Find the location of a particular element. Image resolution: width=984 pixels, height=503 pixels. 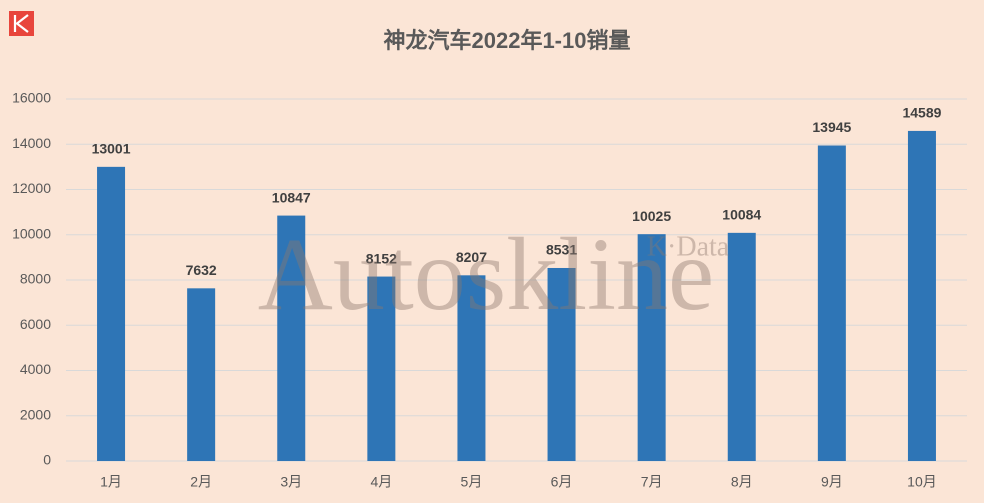

data-label: 8531 is located at coordinates (561, 250).